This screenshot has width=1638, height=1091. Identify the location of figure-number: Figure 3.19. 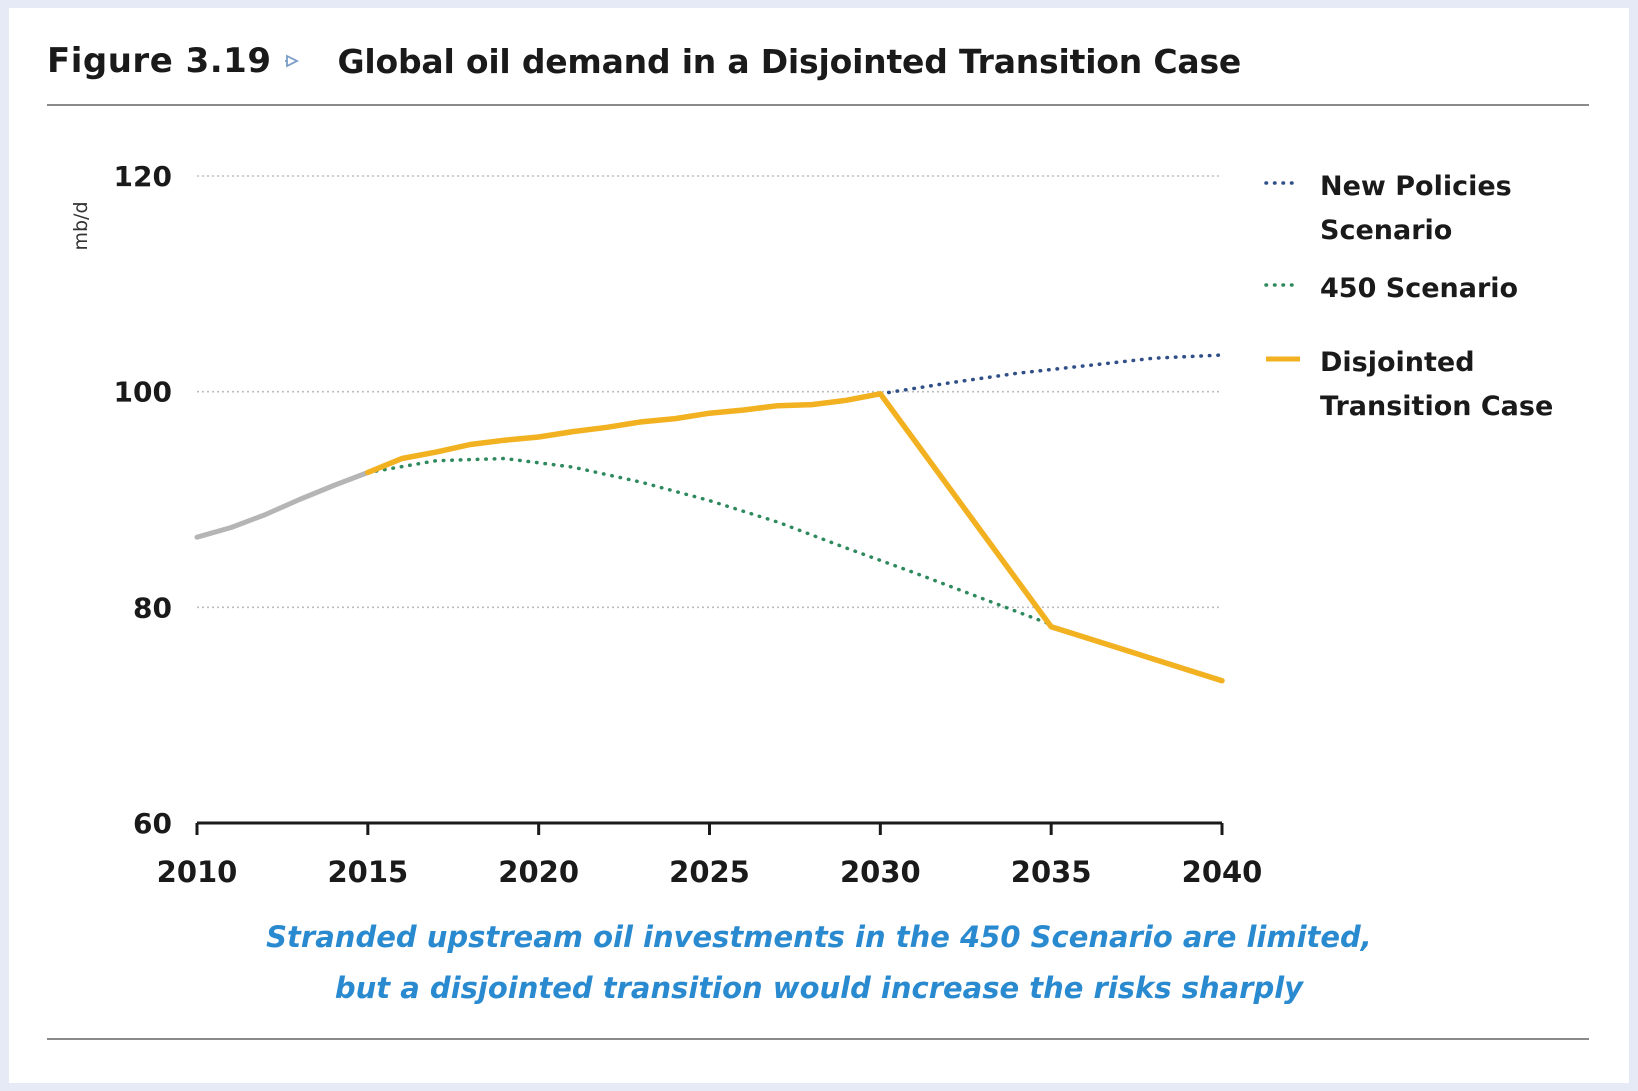
(159, 61).